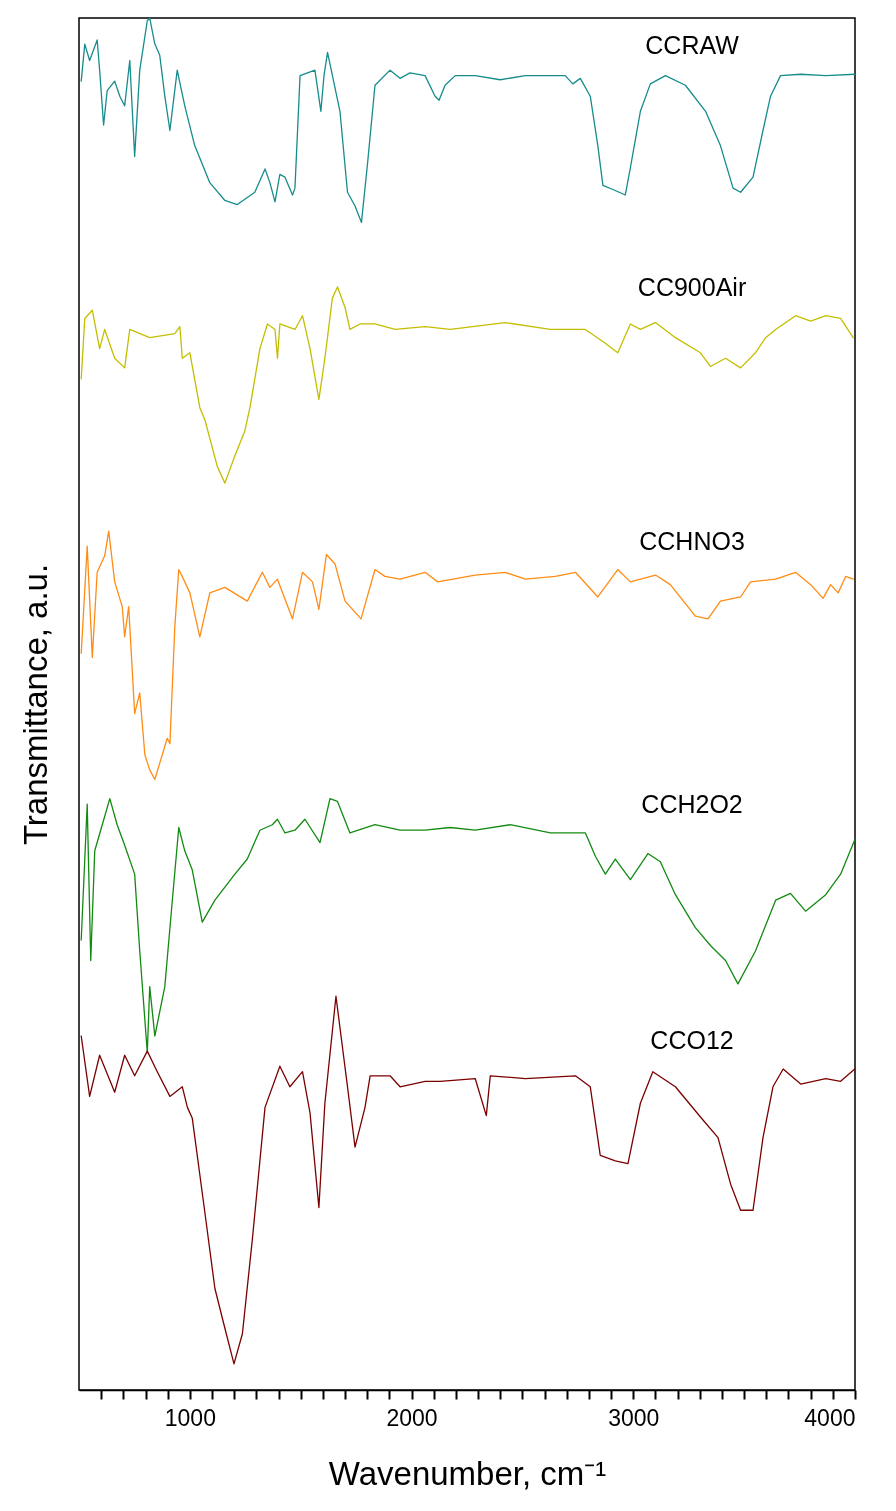  I want to click on x-tick-label: 2000, so click(412, 1417).